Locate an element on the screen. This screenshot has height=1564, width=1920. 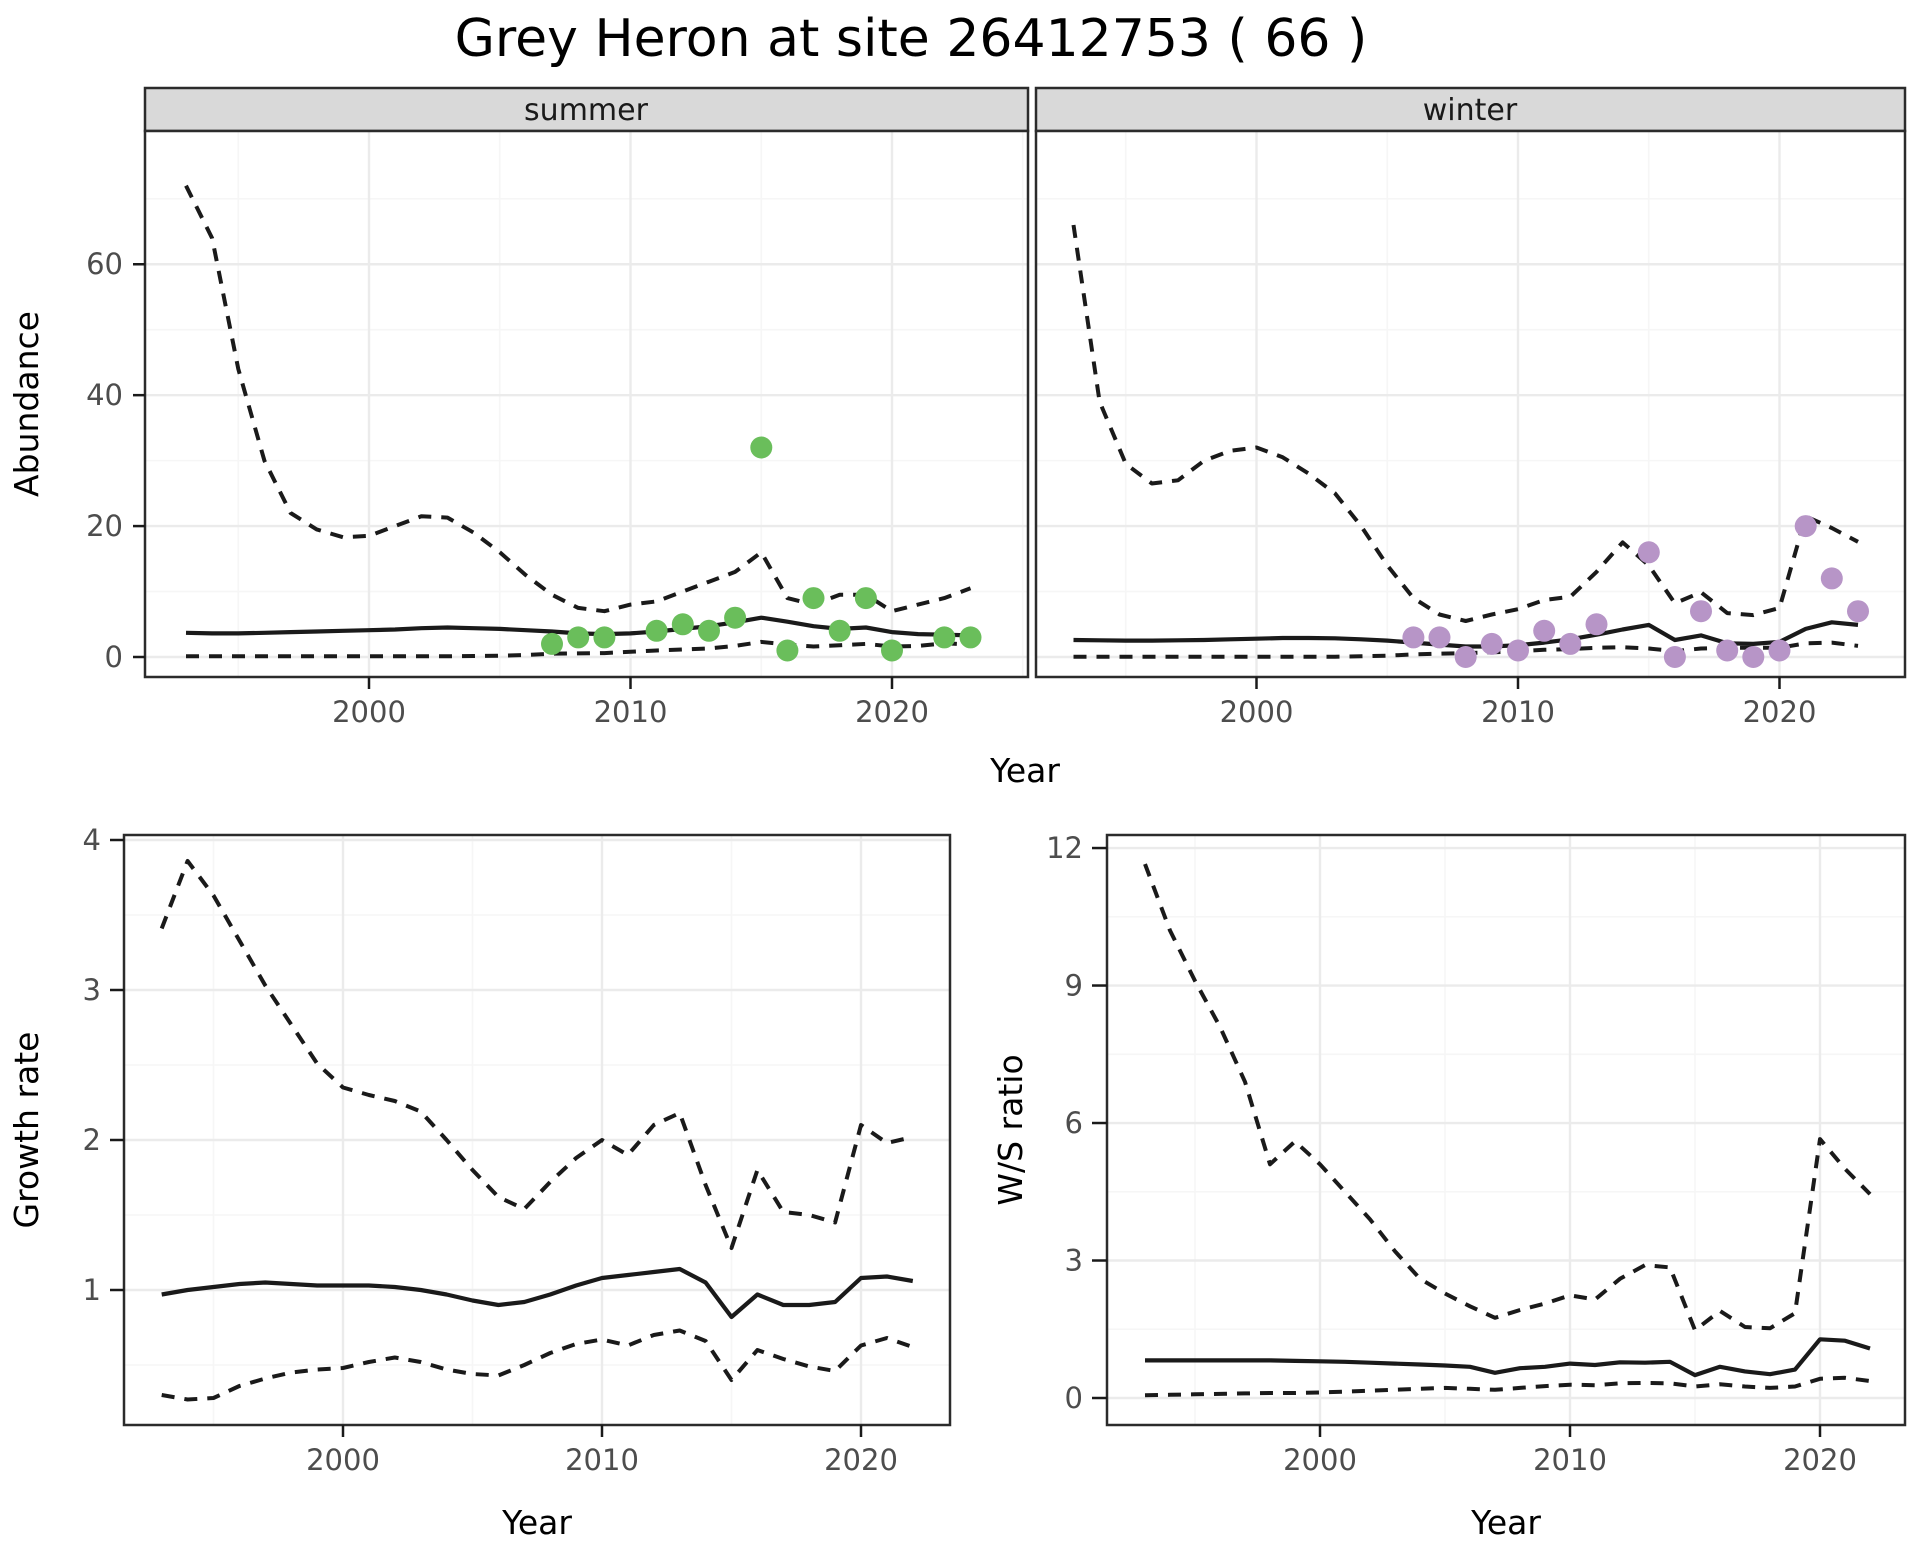
y-tick-label: 20 is located at coordinates (104, 526).